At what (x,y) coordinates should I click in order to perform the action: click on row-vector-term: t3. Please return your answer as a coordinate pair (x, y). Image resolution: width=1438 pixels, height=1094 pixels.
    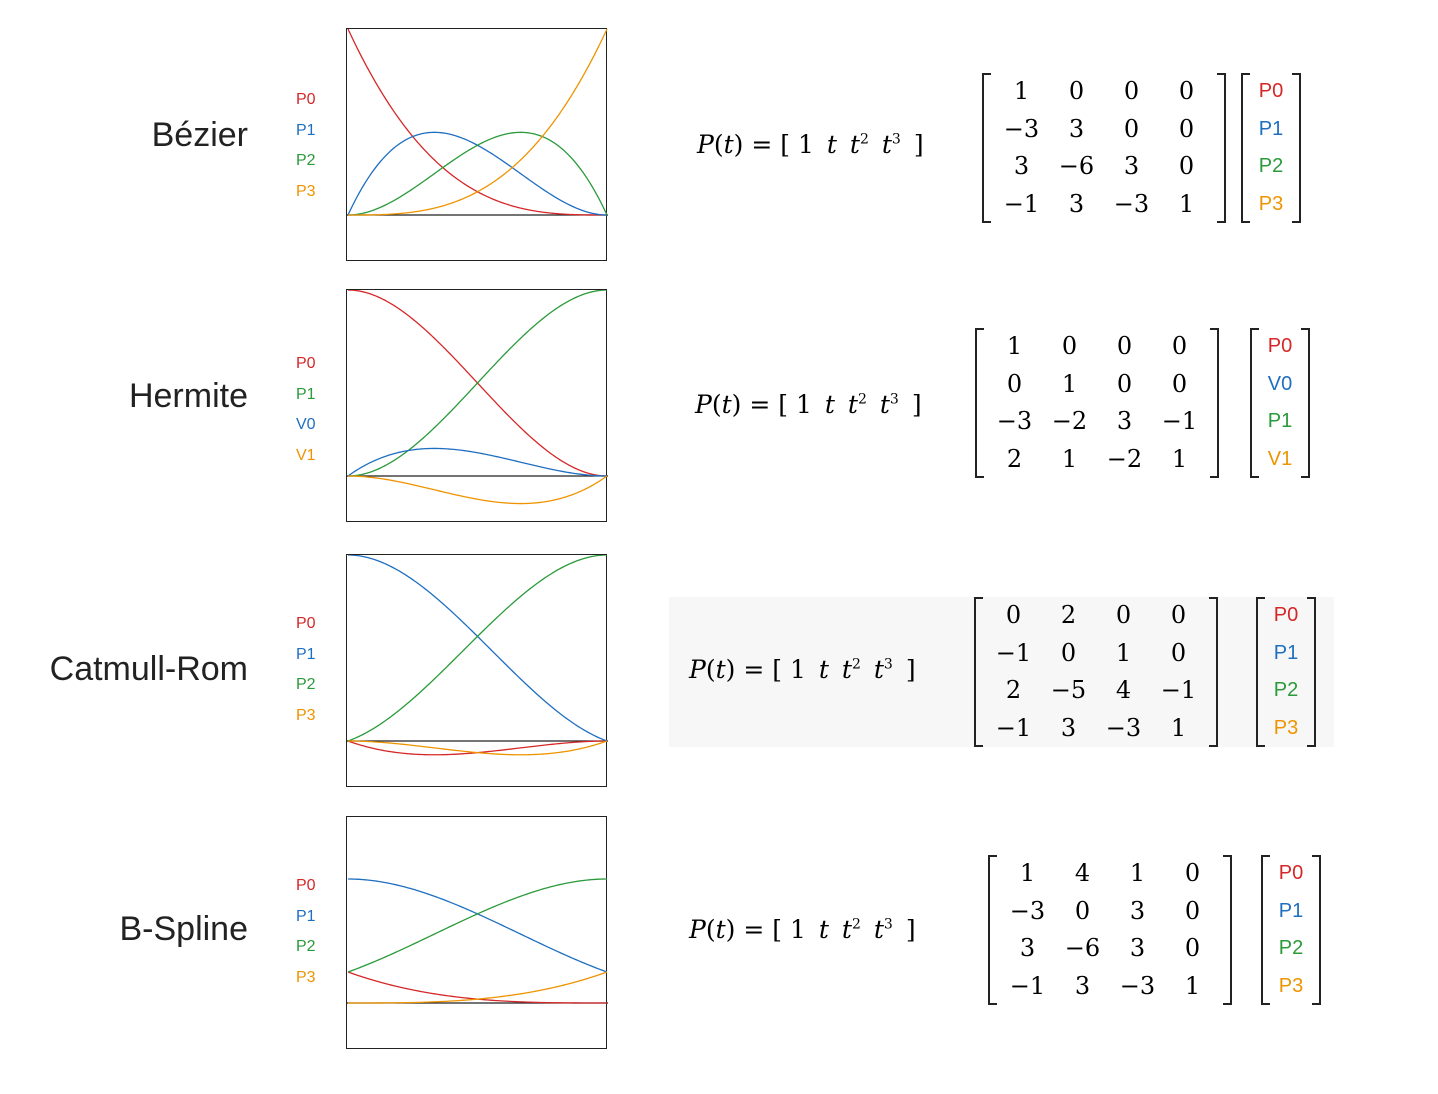
    Looking at the image, I should click on (889, 404).